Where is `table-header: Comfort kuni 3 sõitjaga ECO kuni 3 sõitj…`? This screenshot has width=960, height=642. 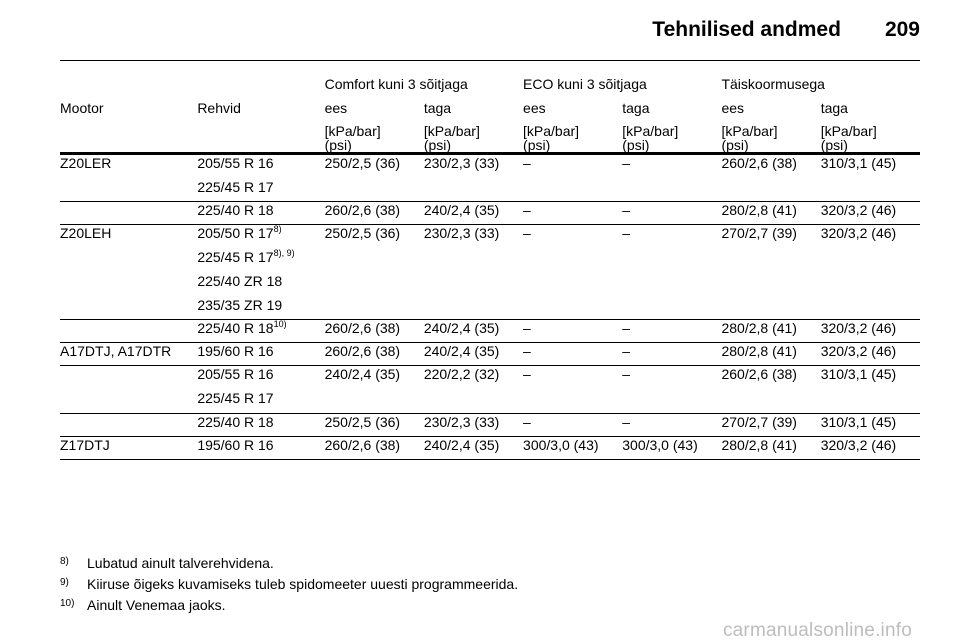 table-header: Comfort kuni 3 sõitjaga ECO kuni 3 sõitj… is located at coordinates (490, 115).